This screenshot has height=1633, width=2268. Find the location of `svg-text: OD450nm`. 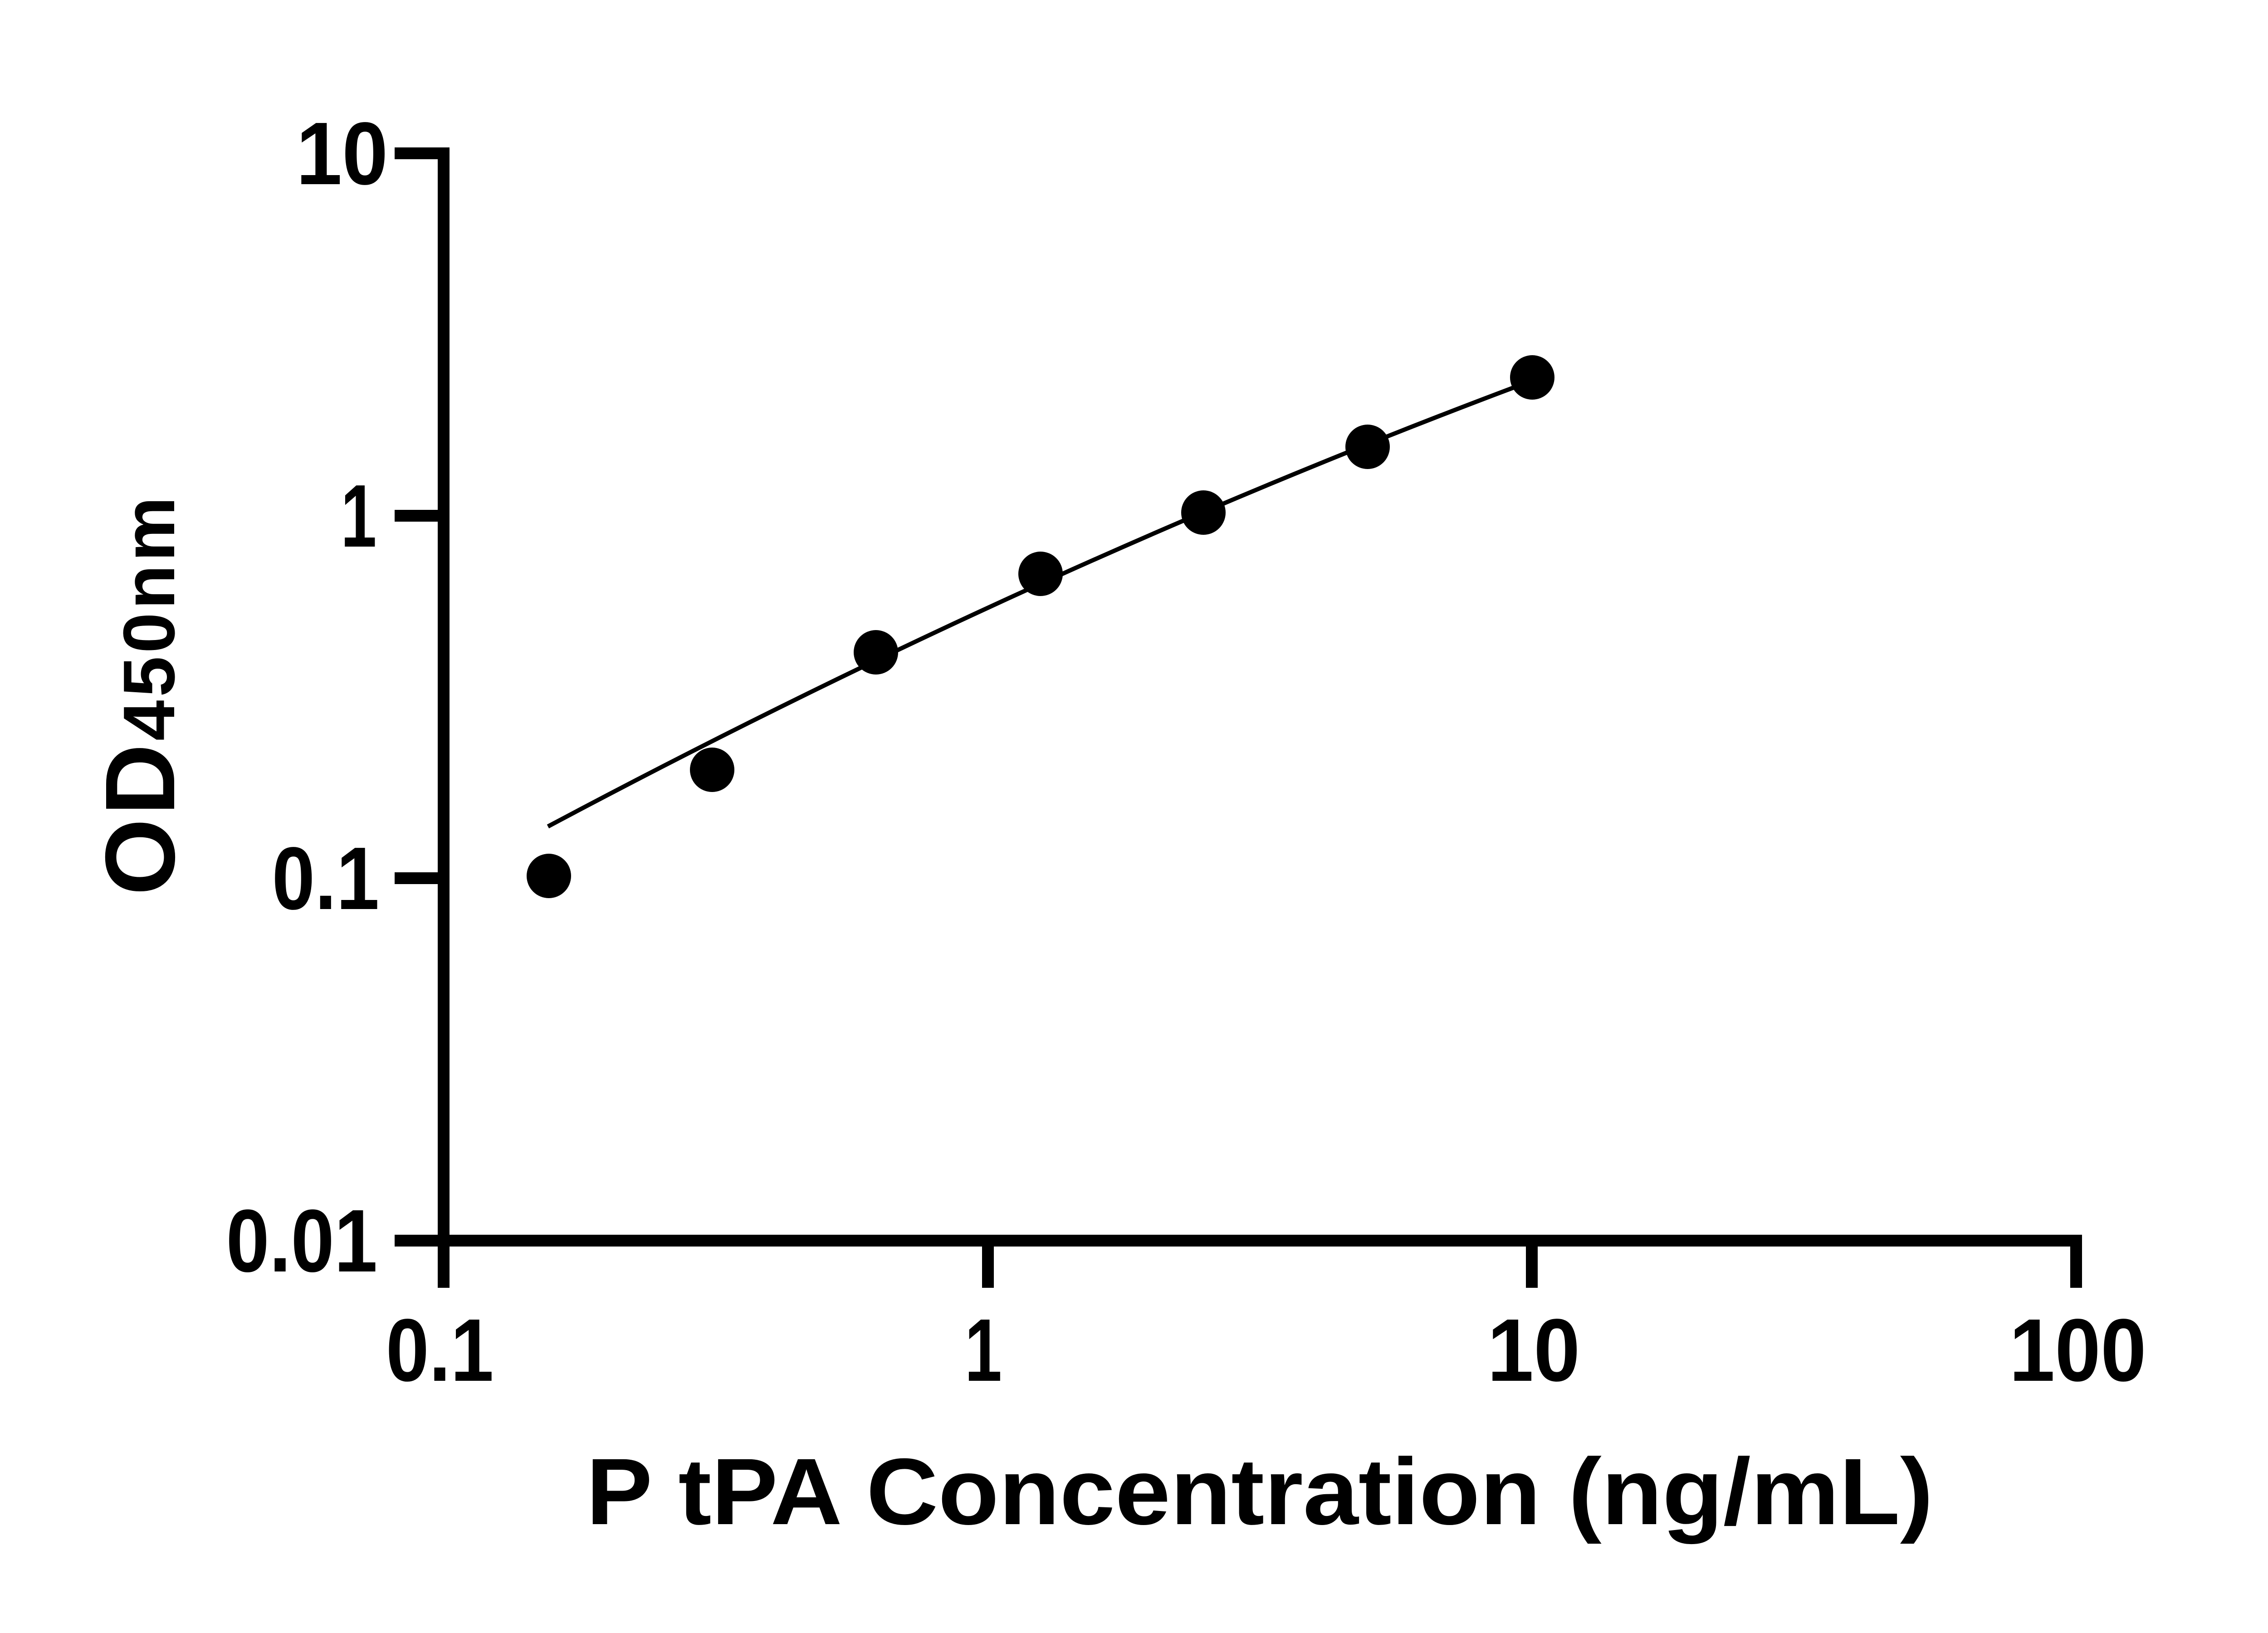

svg-text: OD450nm is located at coordinates (140, 694).